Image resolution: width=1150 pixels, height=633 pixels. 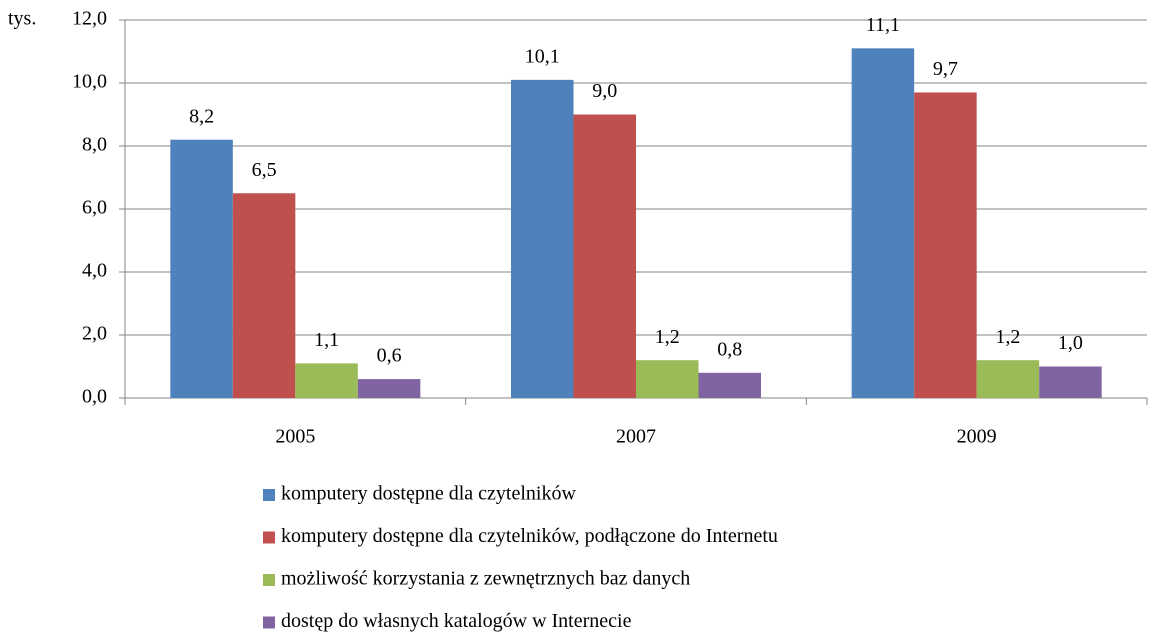 What do you see at coordinates (389, 356) in the screenshot?
I see `value-label: 0,6` at bounding box center [389, 356].